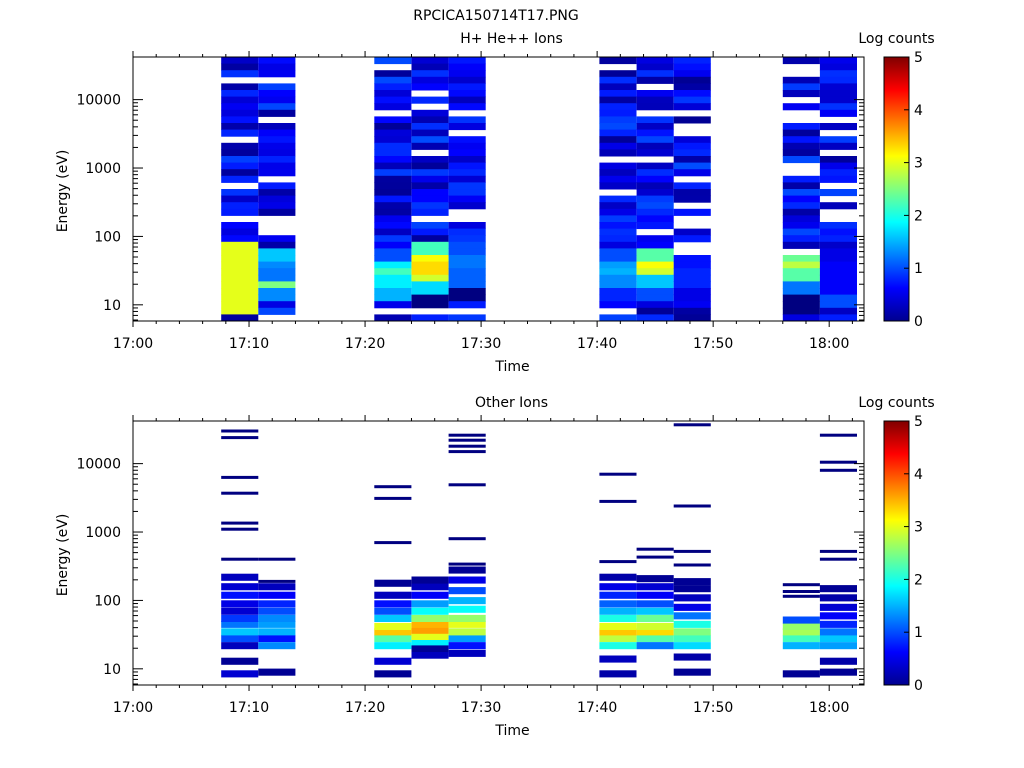  Describe the element at coordinates (918, 633) in the screenshot. I see `colorbar-tick-label: 1` at that location.